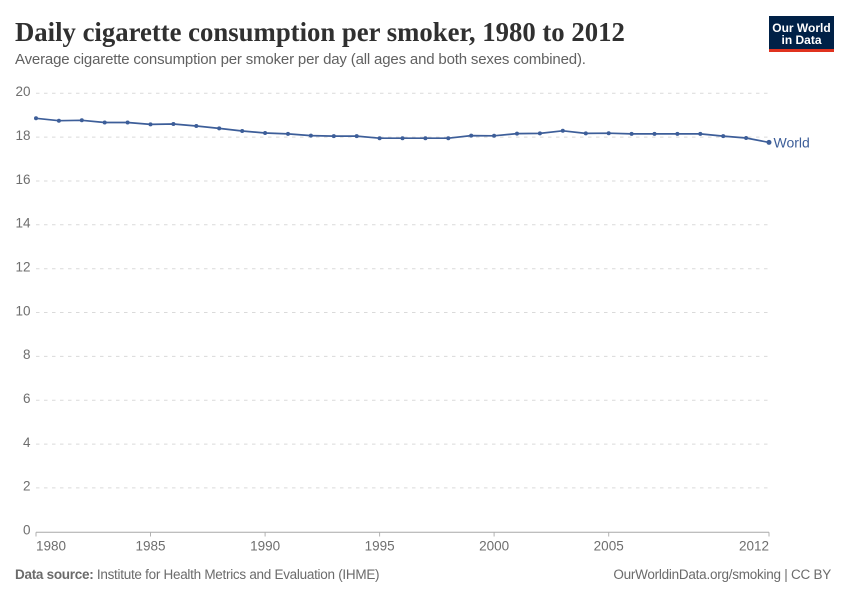 The height and width of the screenshot is (600, 850). Describe the element at coordinates (23, 223) in the screenshot. I see `svg-text: 14` at that location.